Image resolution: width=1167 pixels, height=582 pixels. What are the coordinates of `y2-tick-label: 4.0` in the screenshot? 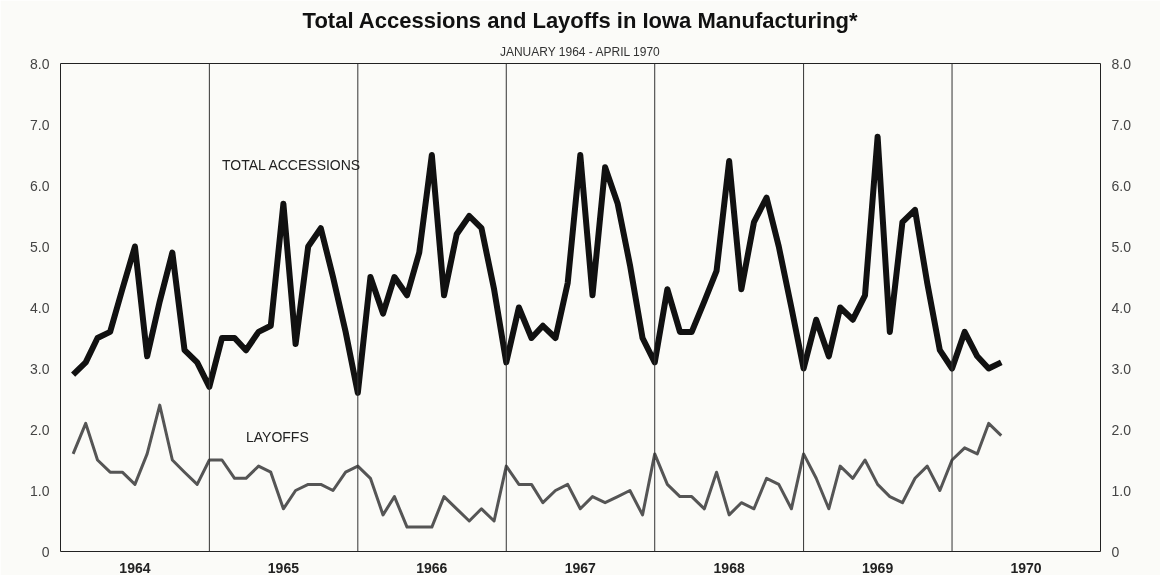 It's located at (1121, 307).